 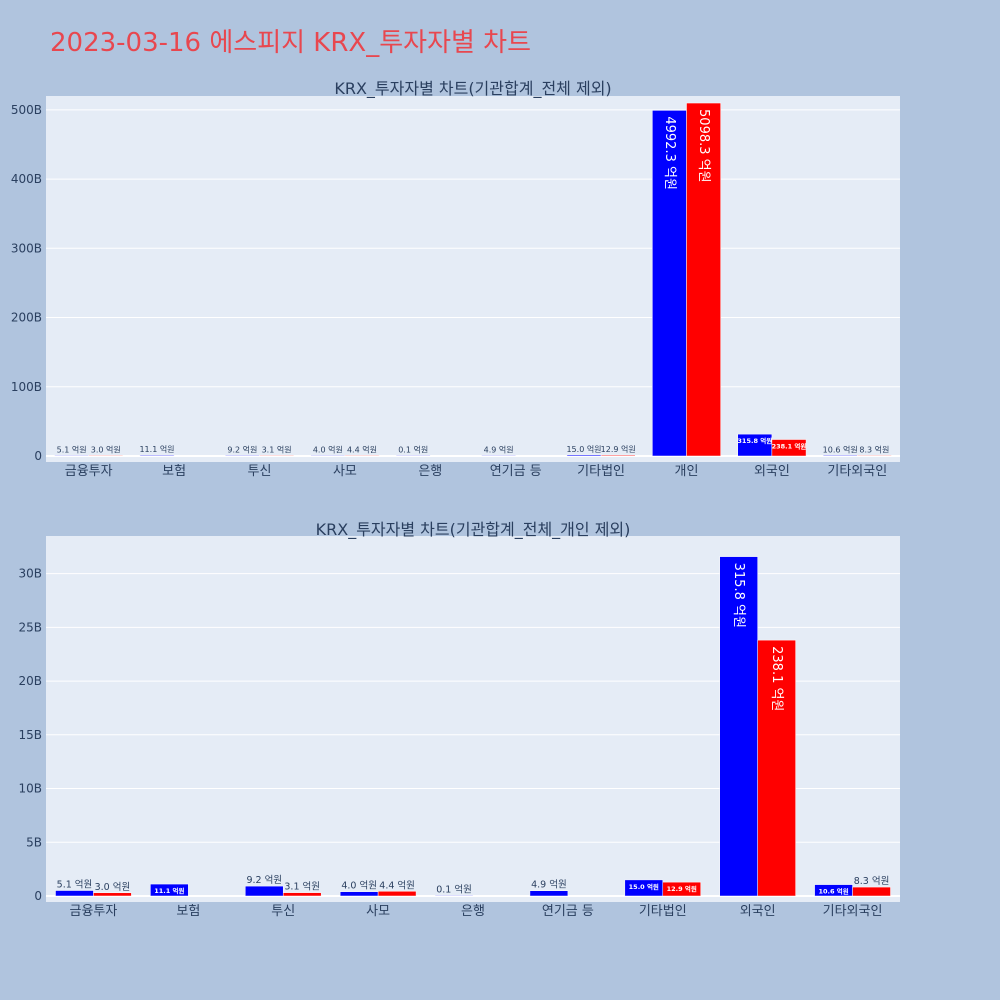 I want to click on y-tick-label: 5B, so click(x=34, y=842).